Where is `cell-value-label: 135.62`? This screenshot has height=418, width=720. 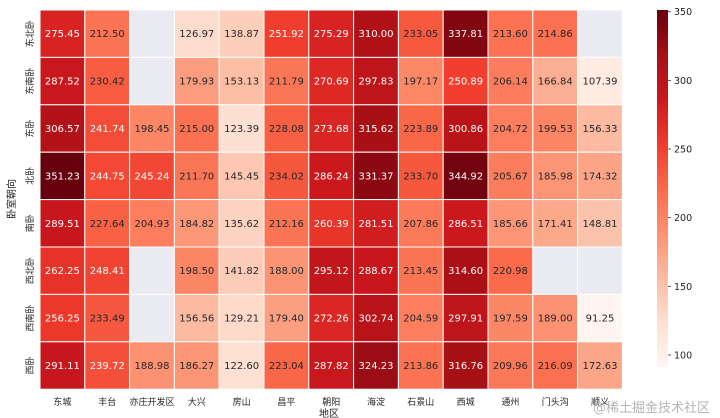 cell-value-label: 135.62 is located at coordinates (241, 224).